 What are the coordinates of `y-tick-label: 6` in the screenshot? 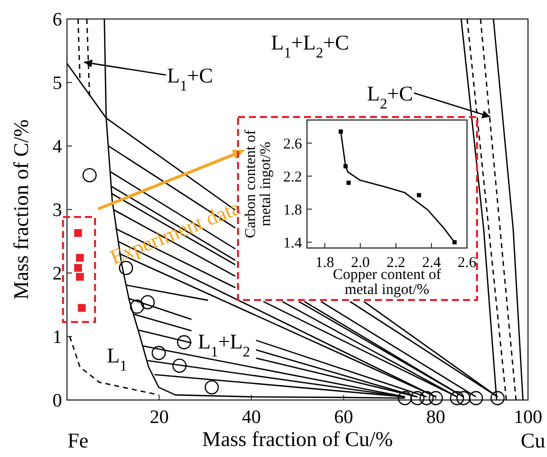 It's located at (57, 20).